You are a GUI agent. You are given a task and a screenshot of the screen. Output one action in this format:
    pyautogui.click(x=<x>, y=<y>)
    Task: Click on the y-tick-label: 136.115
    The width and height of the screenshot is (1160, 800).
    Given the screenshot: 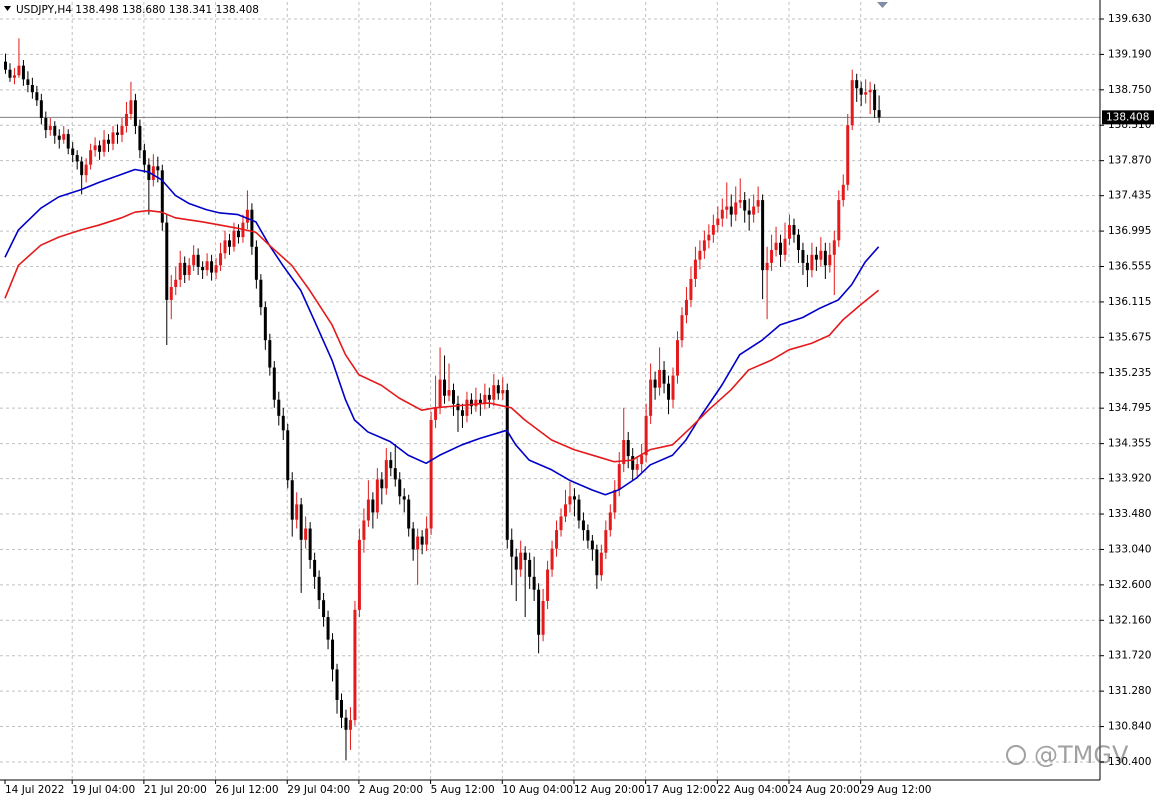 What is the action you would take?
    pyautogui.click(x=1129, y=302)
    